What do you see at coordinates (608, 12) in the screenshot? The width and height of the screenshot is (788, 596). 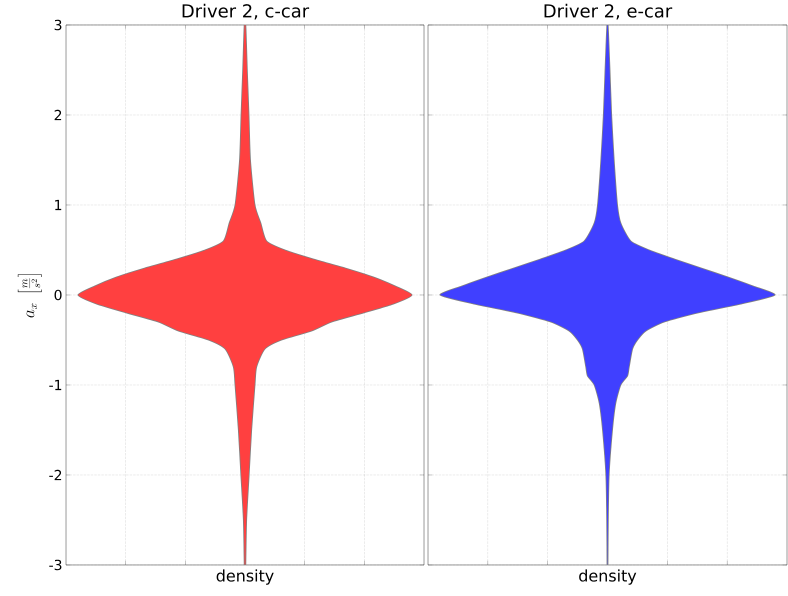 I see `chart-title: Driver 2, e-car` at bounding box center [608, 12].